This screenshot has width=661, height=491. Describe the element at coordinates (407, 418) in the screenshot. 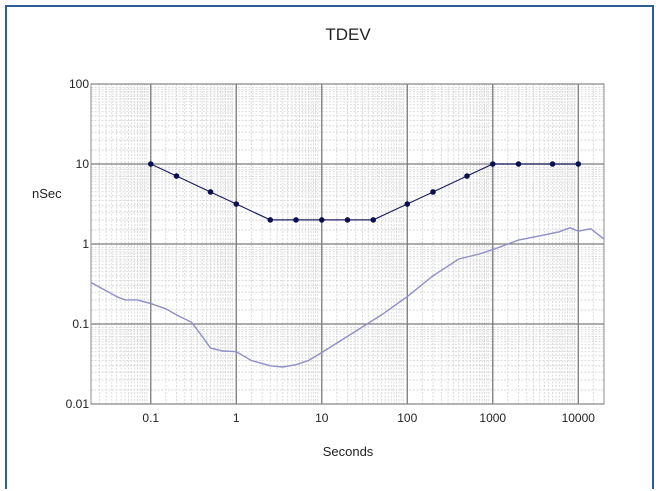

I see `x-tick-label: 100` at that location.